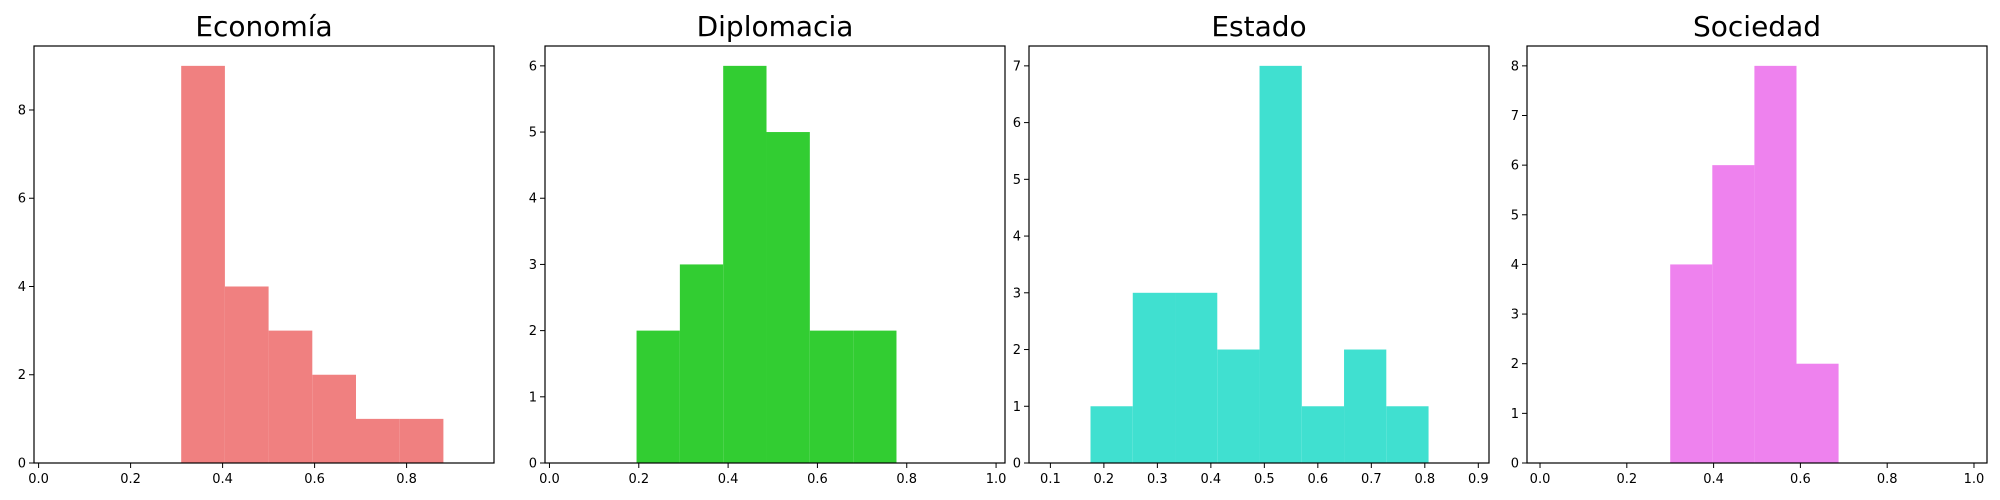 The width and height of the screenshot is (2000, 500). What do you see at coordinates (1478, 479) in the screenshot?
I see `x-tick-label: 0.9` at bounding box center [1478, 479].